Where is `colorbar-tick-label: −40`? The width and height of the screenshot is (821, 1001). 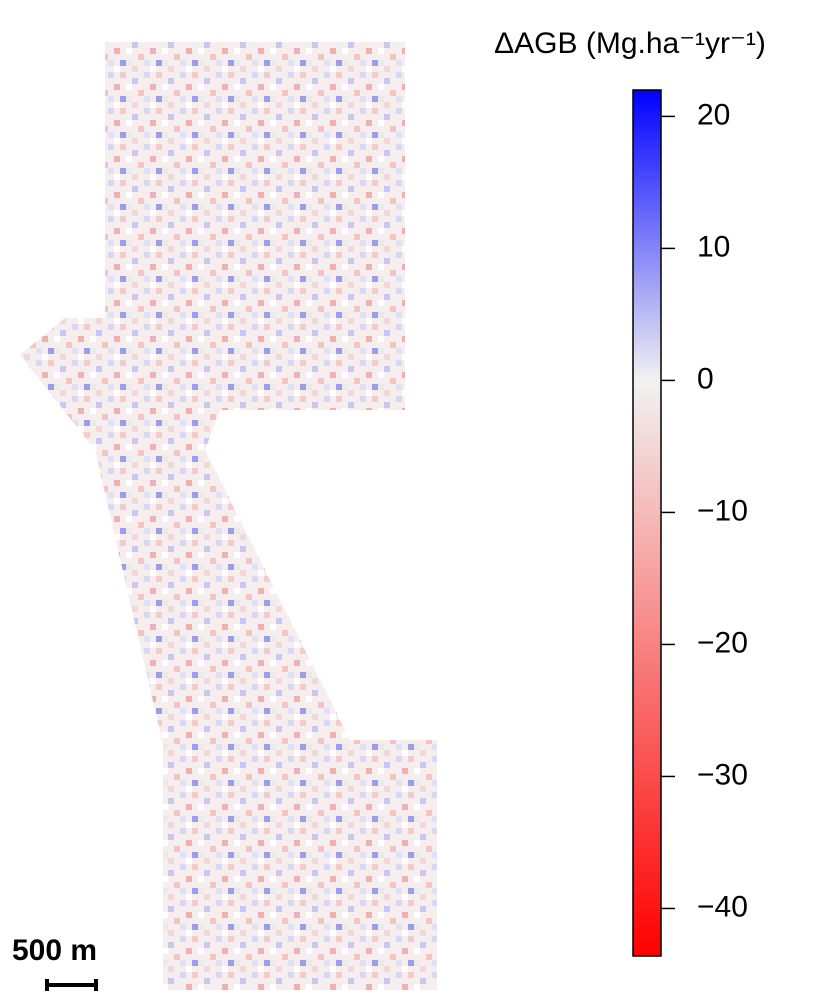
colorbar-tick-label: −40 is located at coordinates (722, 906).